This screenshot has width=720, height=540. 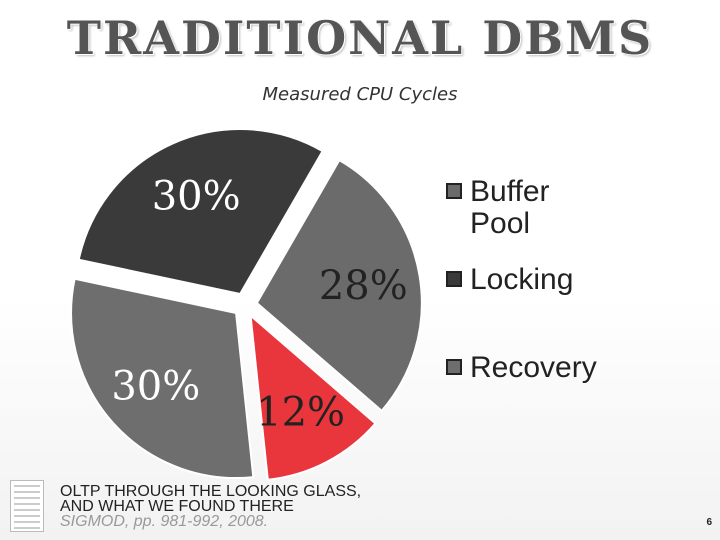 I want to click on legend-swatch-recovery, so click(x=454, y=367).